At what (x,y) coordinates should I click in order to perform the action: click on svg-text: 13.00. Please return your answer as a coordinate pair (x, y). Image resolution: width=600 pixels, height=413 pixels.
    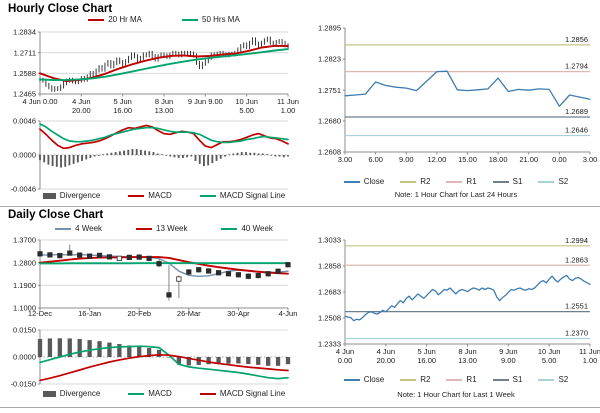
    Looking at the image, I should click on (467, 360).